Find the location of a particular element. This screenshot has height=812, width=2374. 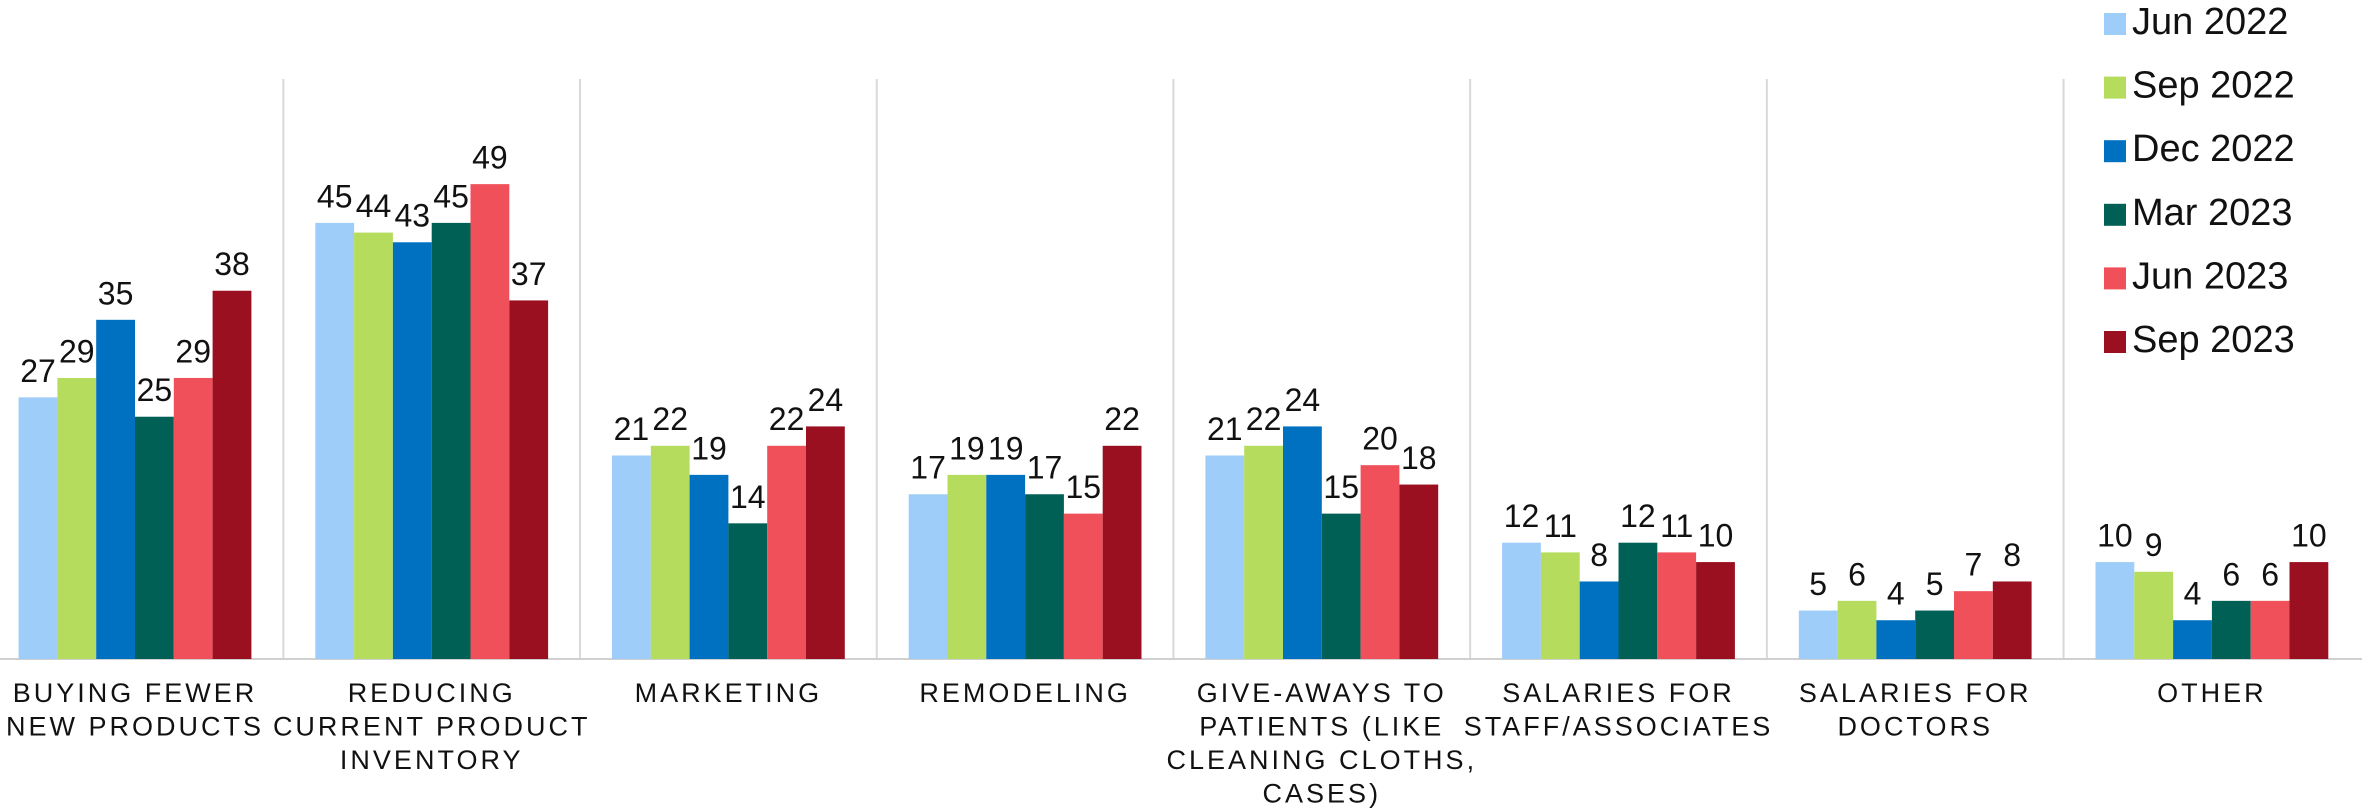

x-tick-label: OTHER is located at coordinates (2212, 693).